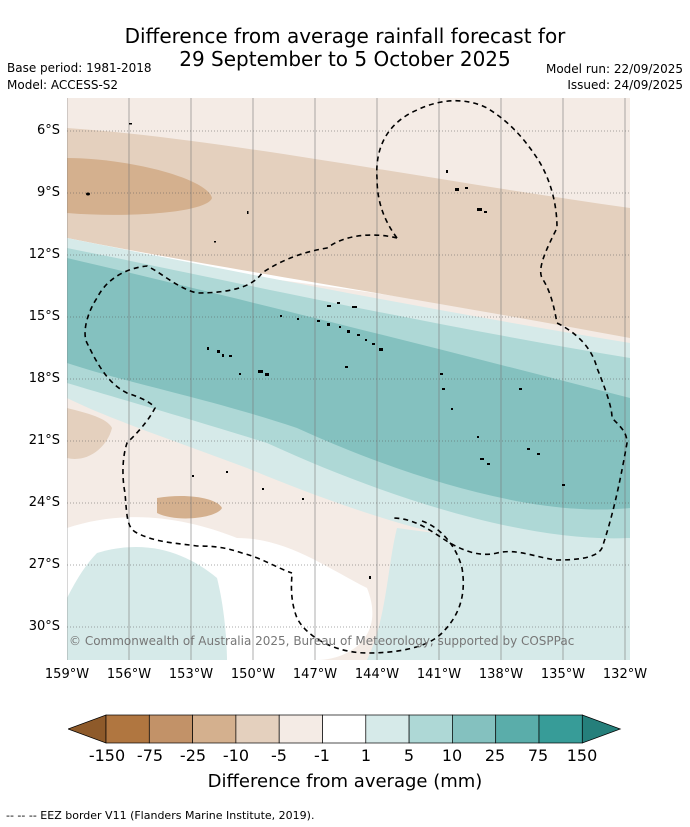 This screenshot has height=827, width=690. Describe the element at coordinates (582, 755) in the screenshot. I see `colorbar-label: 150` at that location.